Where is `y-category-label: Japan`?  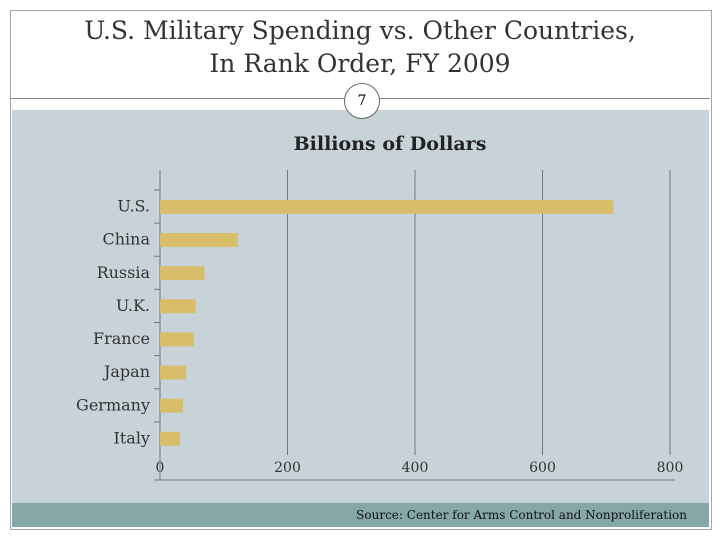 y-category-label: Japan is located at coordinates (126, 371).